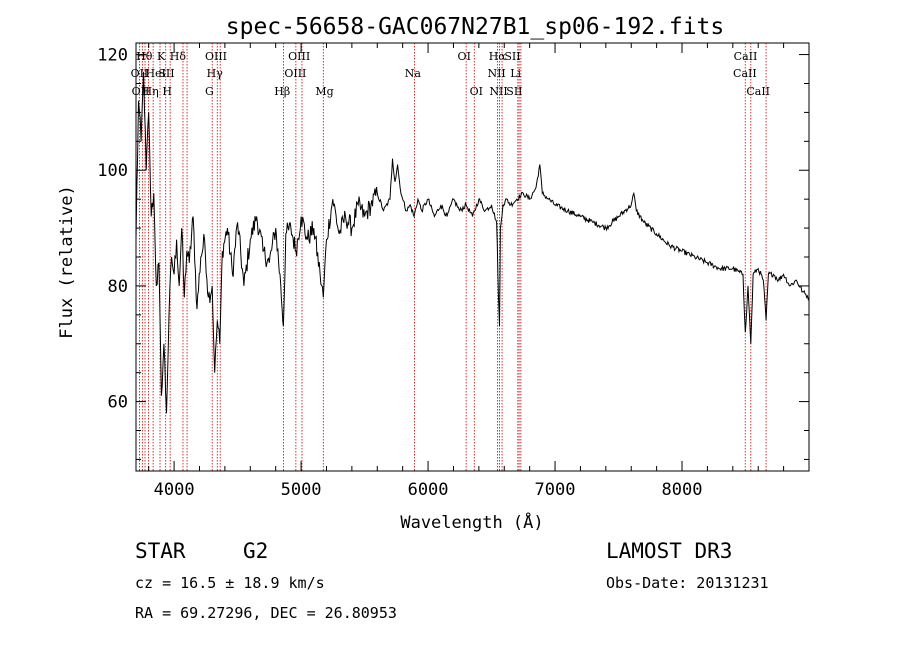  Describe the element at coordinates (161, 56) in the screenshot. I see `line-label-6: K` at that location.